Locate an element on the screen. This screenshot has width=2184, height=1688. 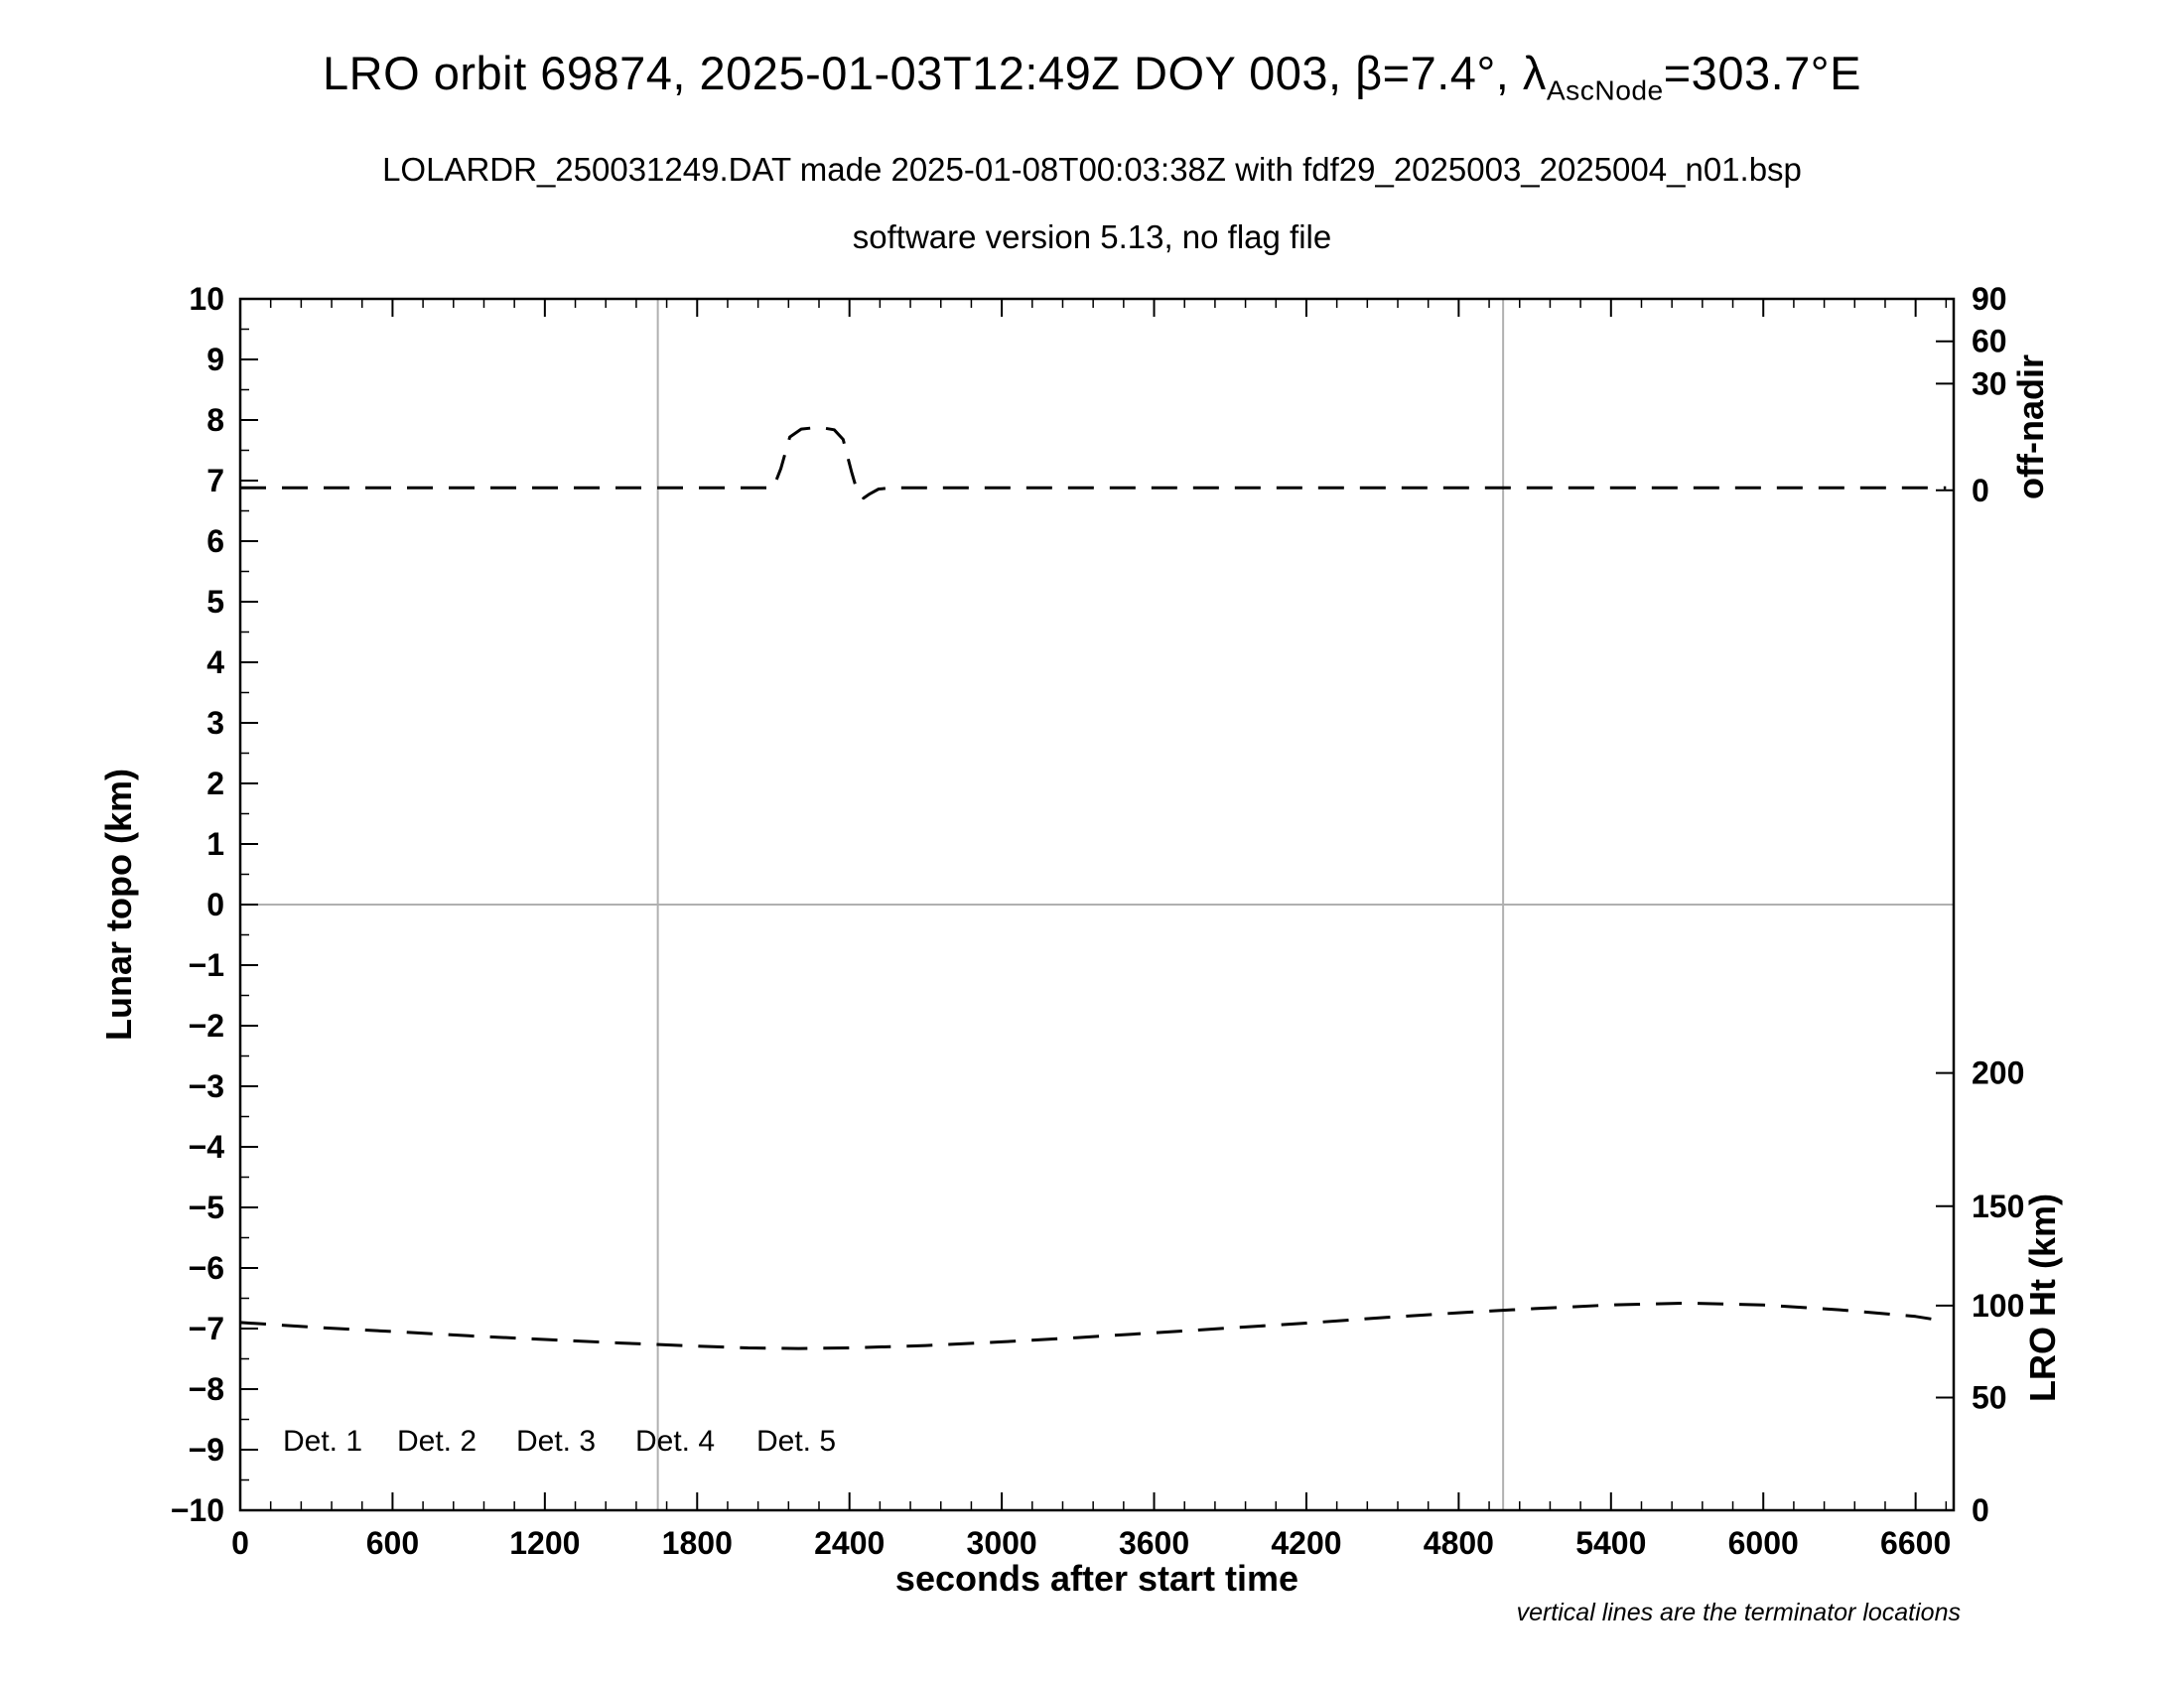
svg-text: 2400 is located at coordinates (849, 1543).